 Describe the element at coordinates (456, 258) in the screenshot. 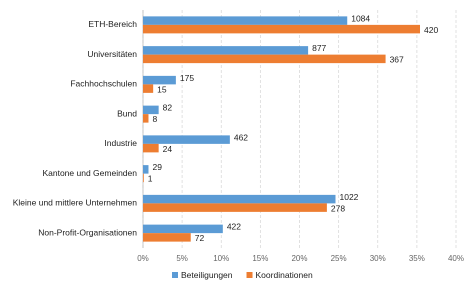

I see `x-tick-label: 40%` at that location.